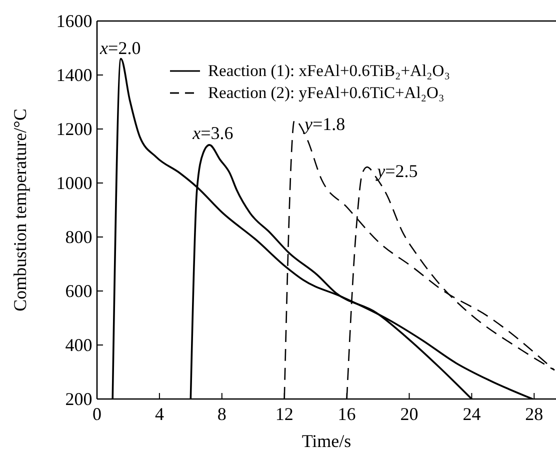 The height and width of the screenshot is (461, 556). I want to click on annotation: Reaction (1): xFeAl+0.6TiB₂+Al₂O₃, so click(329, 70).